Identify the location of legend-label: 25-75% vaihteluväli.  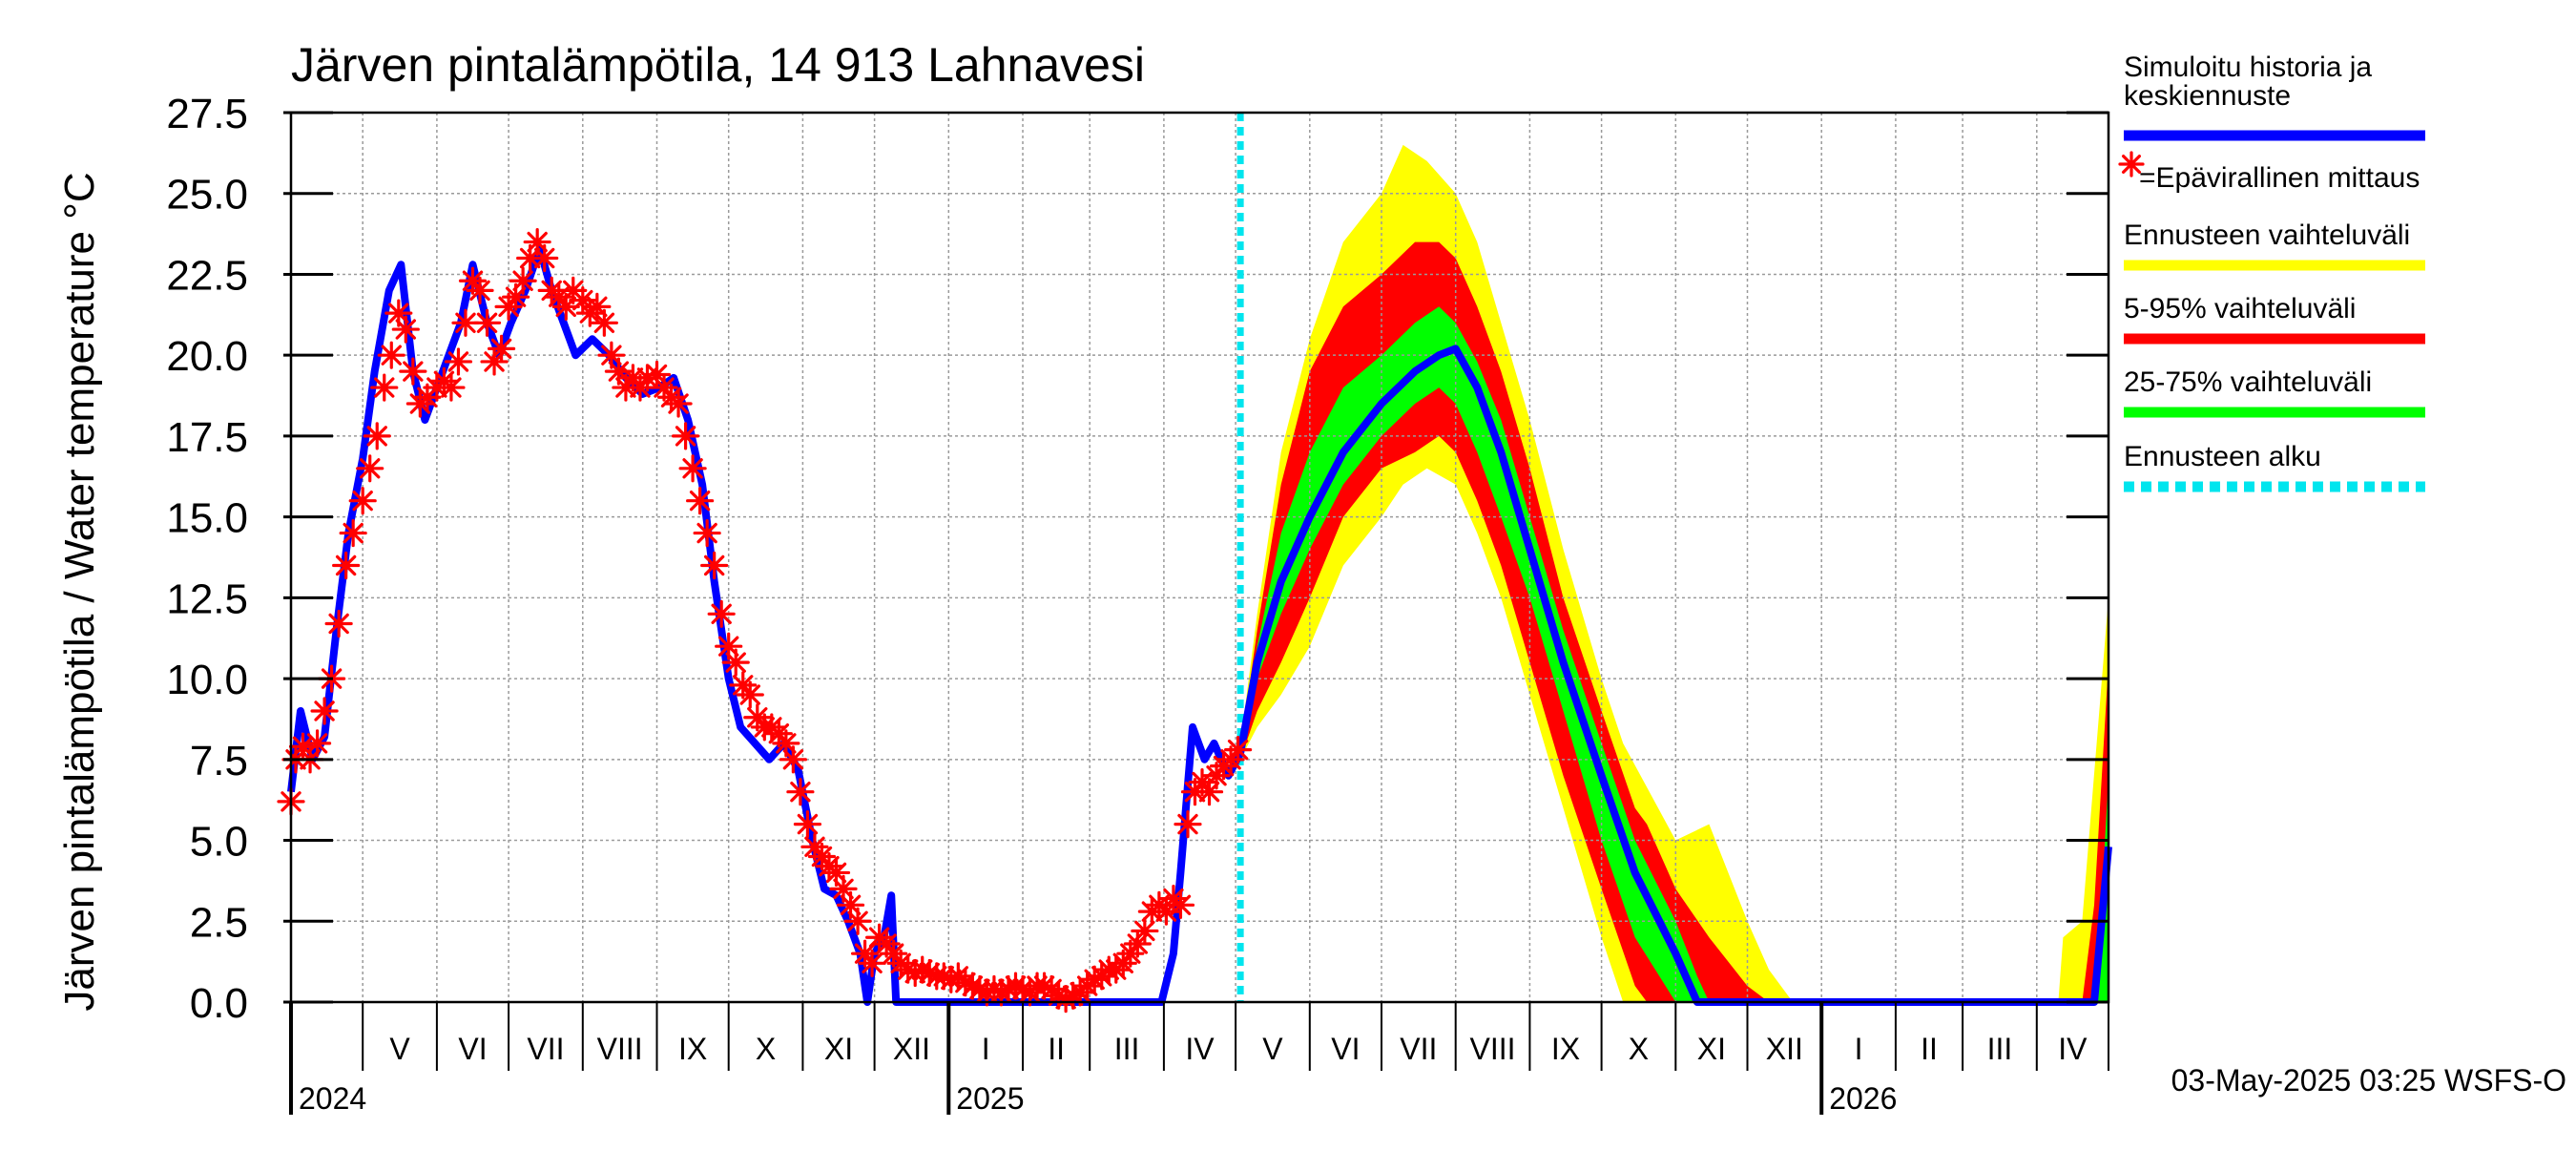
(2248, 382).